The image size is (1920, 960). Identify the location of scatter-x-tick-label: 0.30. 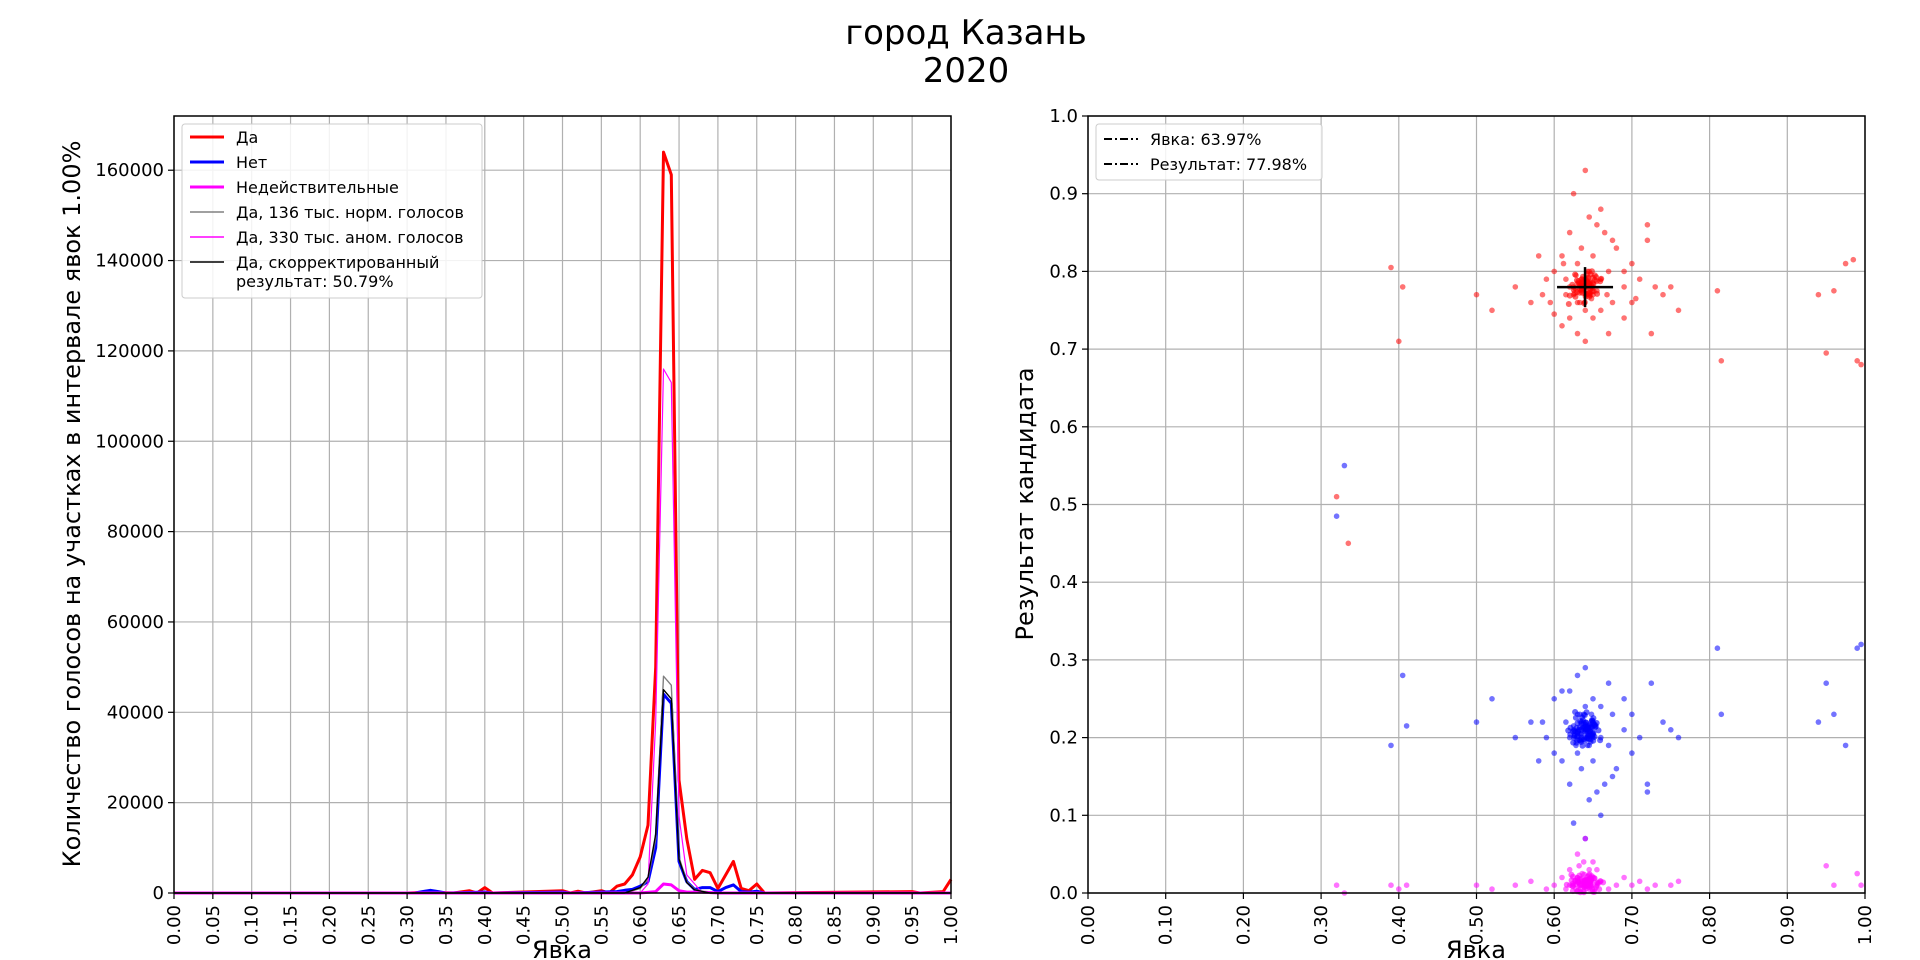
(1321, 925).